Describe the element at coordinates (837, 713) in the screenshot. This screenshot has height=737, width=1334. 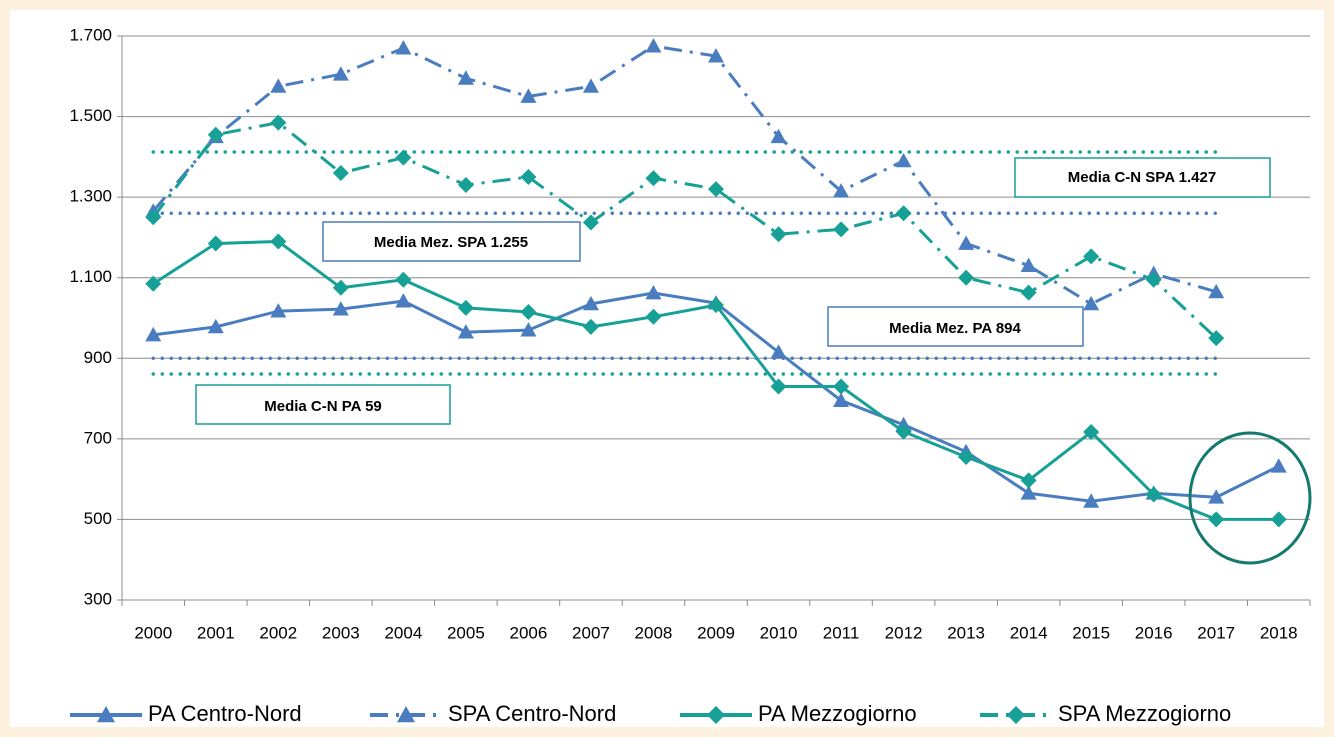
I see `legend-label: PA Mezzogiorno` at that location.